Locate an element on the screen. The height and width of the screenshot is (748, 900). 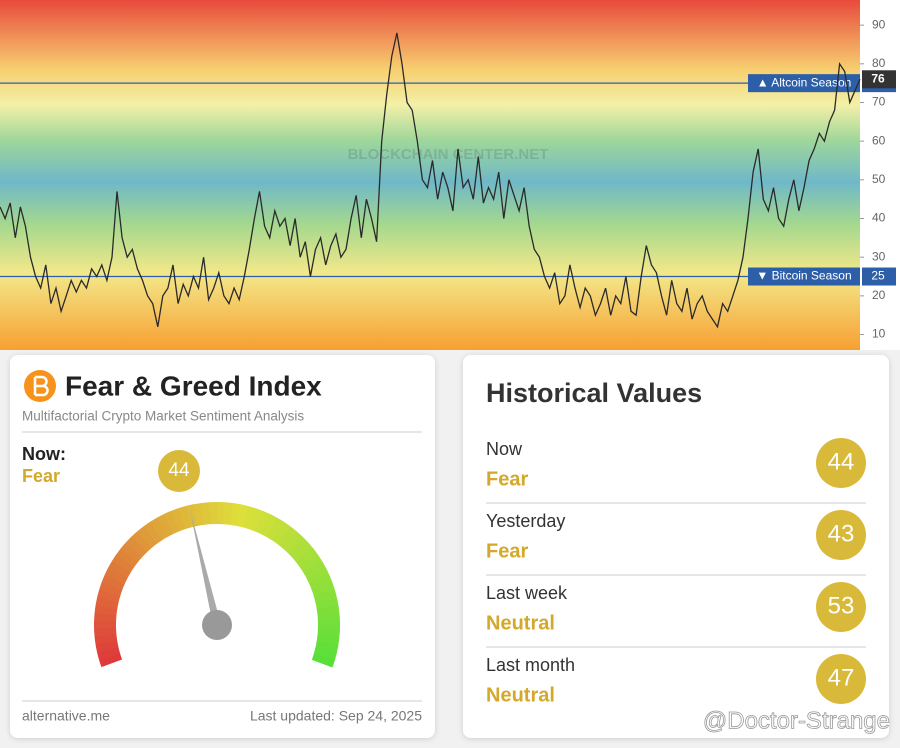
chart-watermark: BLOCKCHAIN CENTER.NET is located at coordinates (448, 154).